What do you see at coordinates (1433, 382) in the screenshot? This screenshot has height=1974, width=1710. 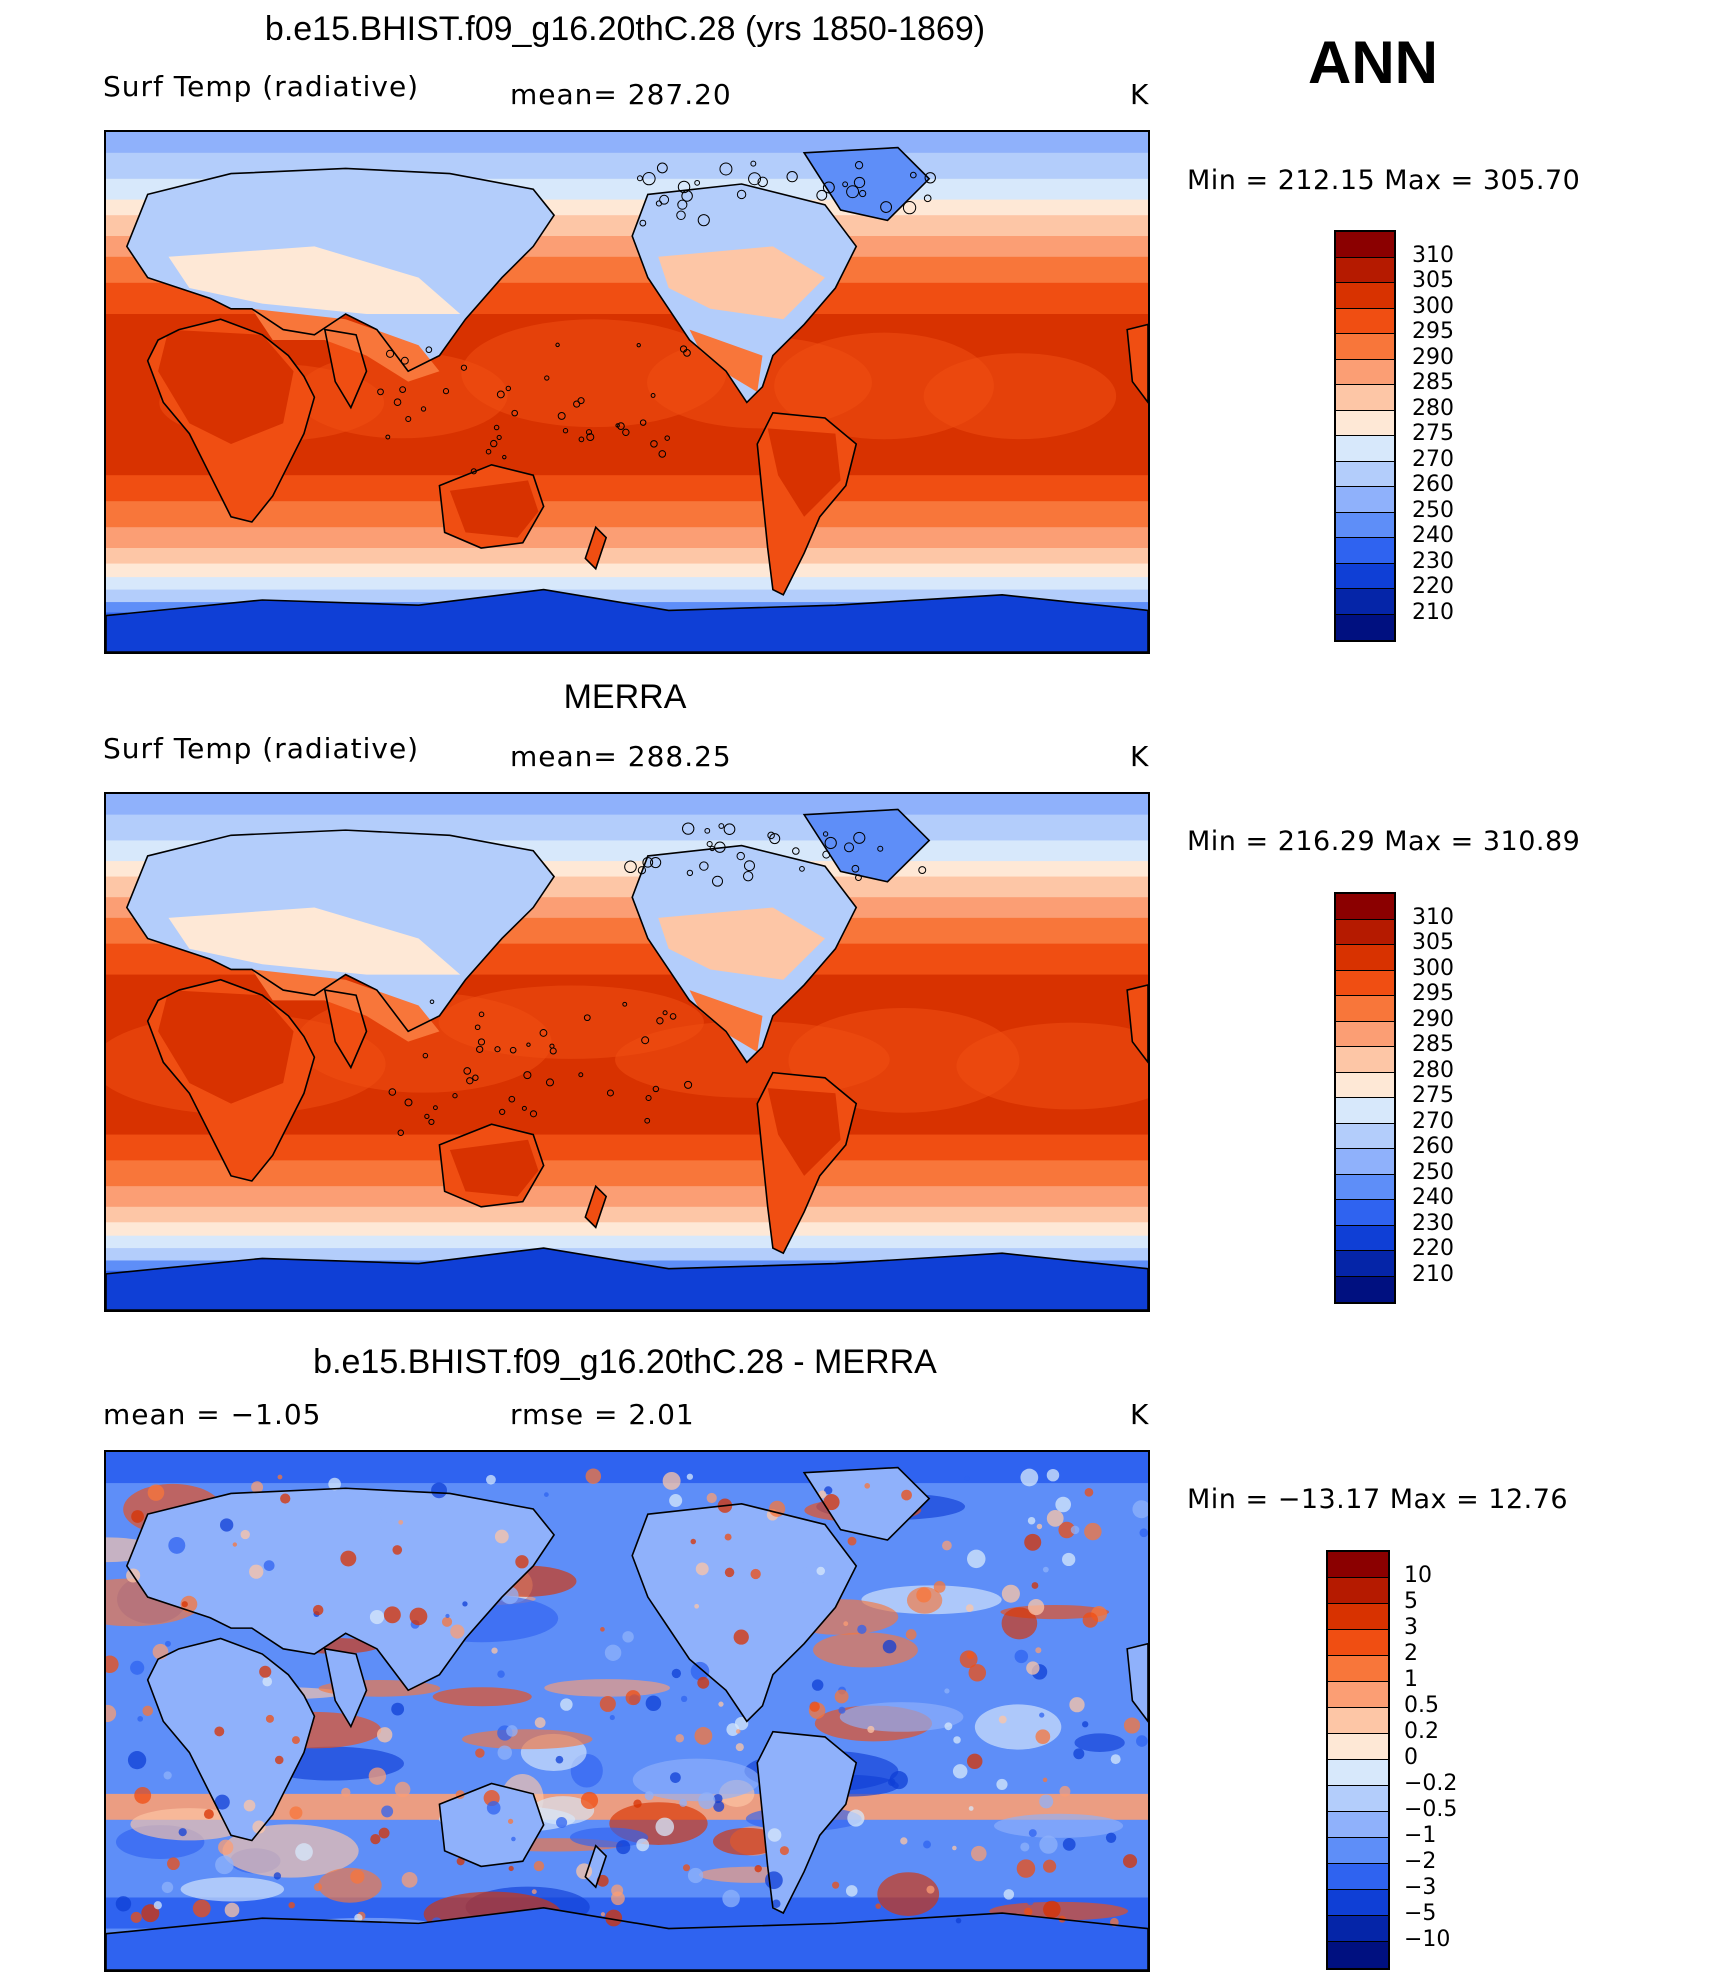 I see `panel1-colorbar-tick-label: 285` at bounding box center [1433, 382].